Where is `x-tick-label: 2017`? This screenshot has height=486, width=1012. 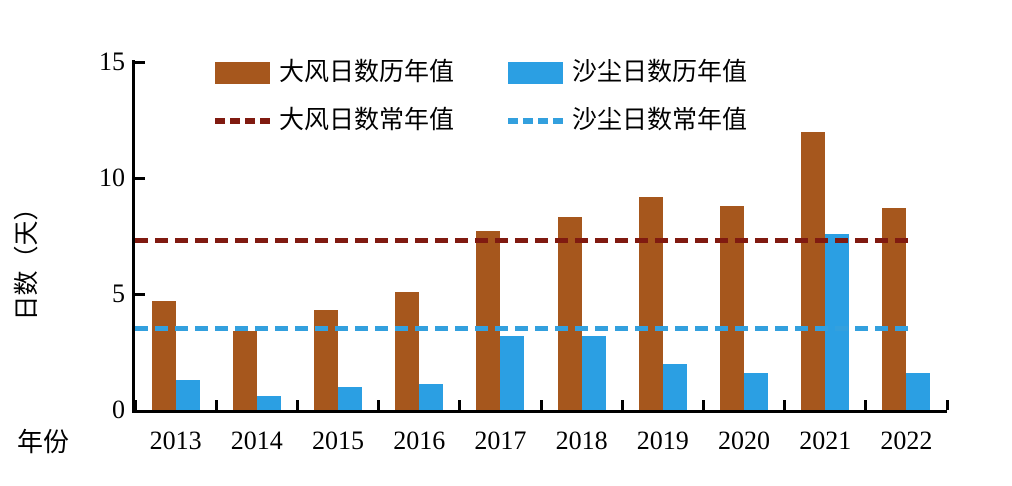 x-tick-label: 2017 is located at coordinates (500, 440).